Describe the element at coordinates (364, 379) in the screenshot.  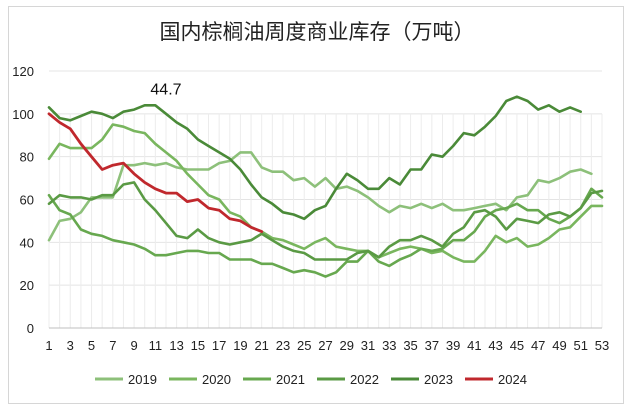
I see `legend-label-2022: 2022` at that location.